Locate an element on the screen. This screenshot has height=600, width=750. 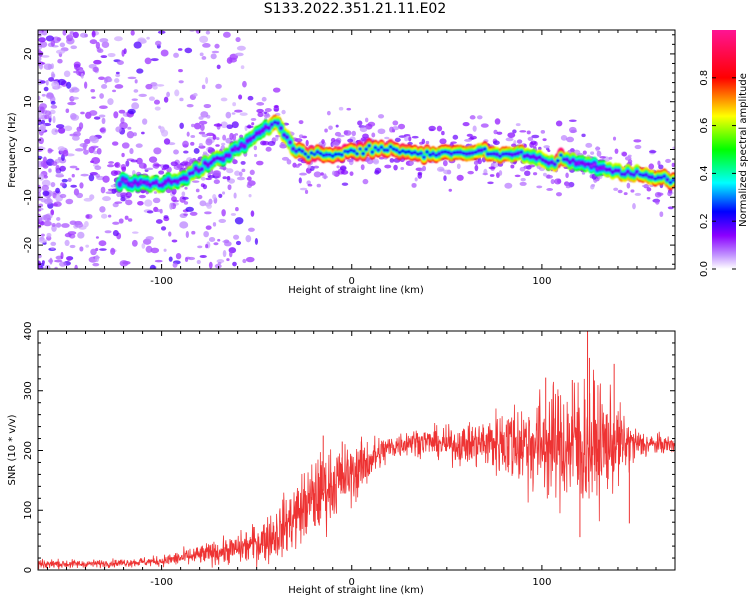
snr-xlabel: Height of straight line (km) is located at coordinates (356, 590).